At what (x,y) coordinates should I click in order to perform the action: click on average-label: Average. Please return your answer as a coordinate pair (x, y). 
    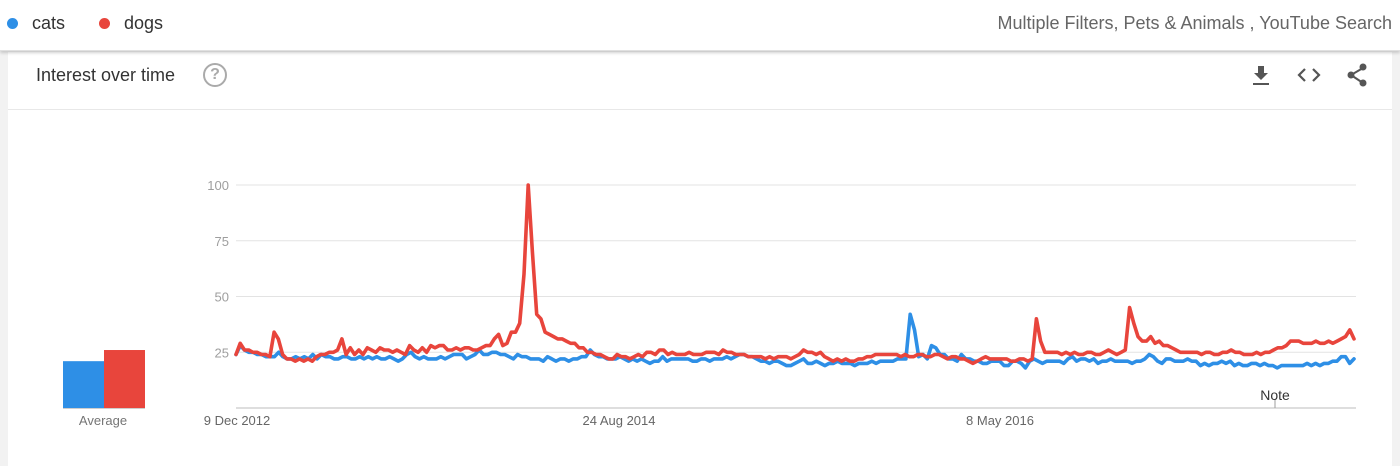
    Looking at the image, I should click on (103, 420).